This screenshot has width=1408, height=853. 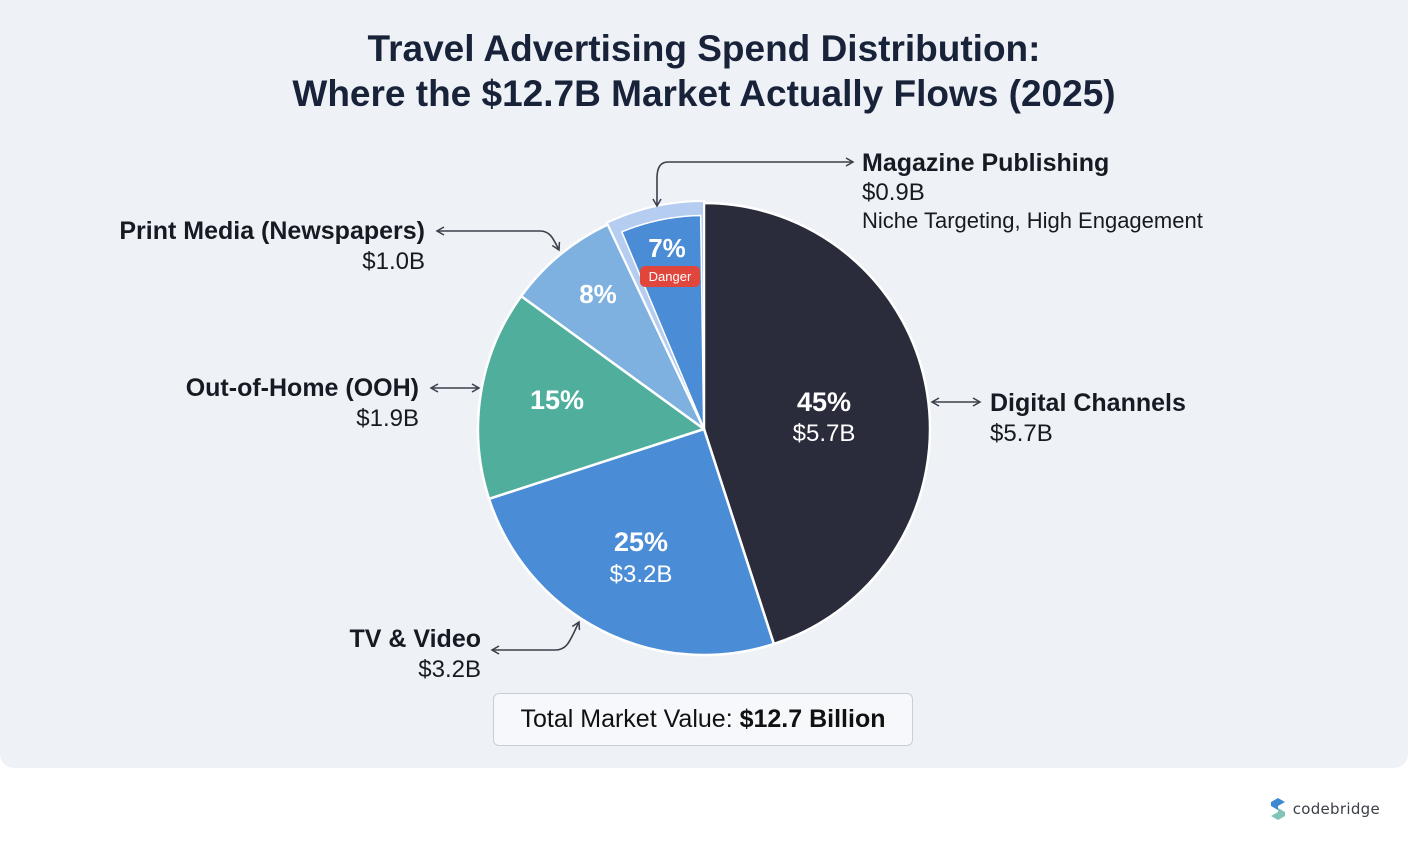 I want to click on danger-badge-label: Danger, so click(x=670, y=276).